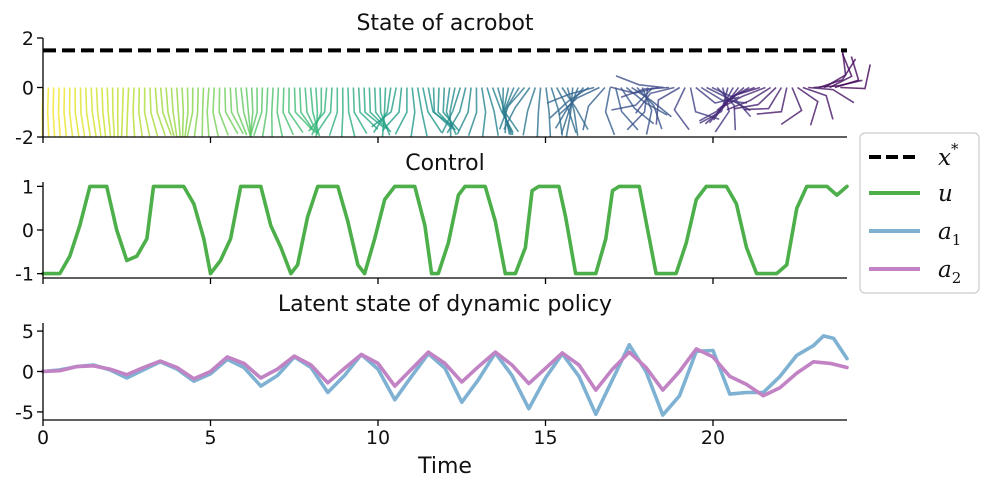  Describe the element at coordinates (545, 438) in the screenshot. I see `latent-x-tick-label: 15` at that location.